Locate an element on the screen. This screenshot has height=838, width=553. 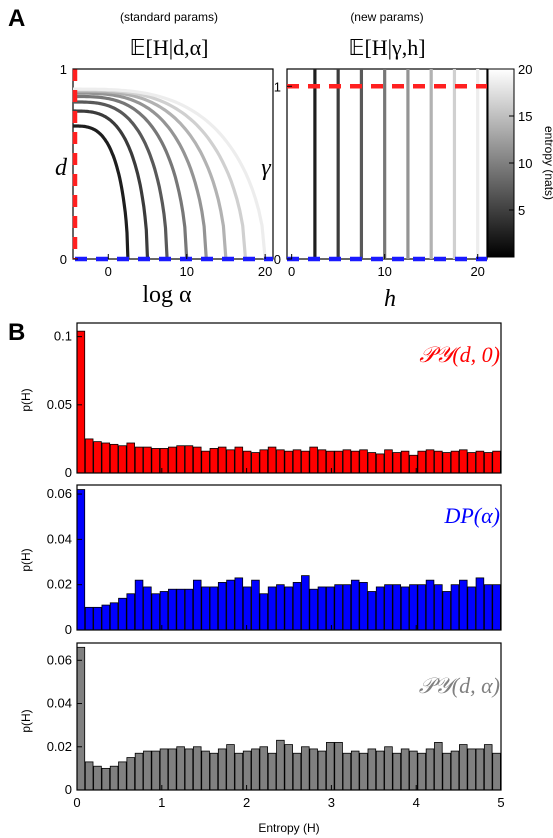
hist1-ylabel: p(H) is located at coordinates (26, 559).